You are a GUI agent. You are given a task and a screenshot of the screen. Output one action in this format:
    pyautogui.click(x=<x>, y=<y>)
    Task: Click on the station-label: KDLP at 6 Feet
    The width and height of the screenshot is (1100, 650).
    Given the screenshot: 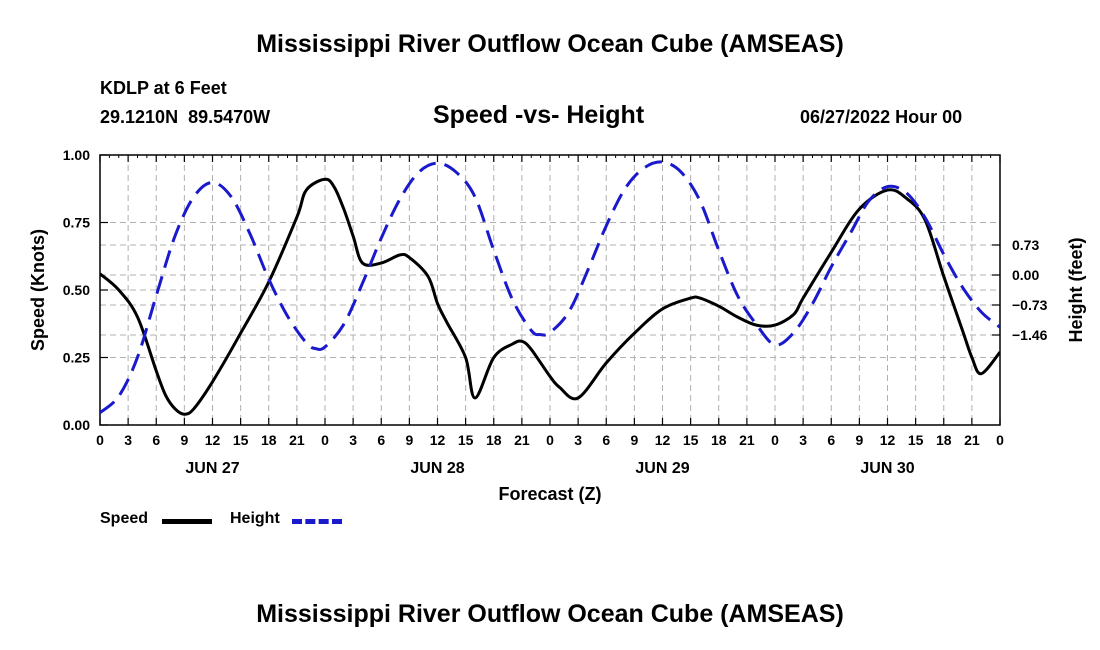 What is the action you would take?
    pyautogui.click(x=163, y=88)
    